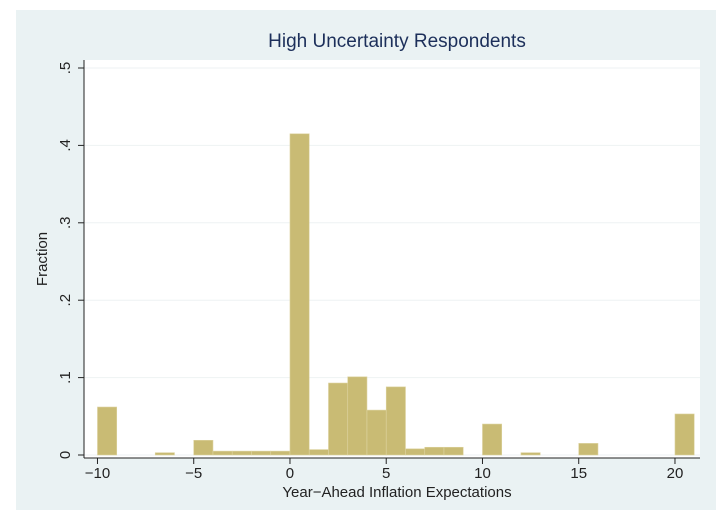 The image size is (720, 520). What do you see at coordinates (65, 223) in the screenshot?
I see `y-tick-label: .3` at bounding box center [65, 223].